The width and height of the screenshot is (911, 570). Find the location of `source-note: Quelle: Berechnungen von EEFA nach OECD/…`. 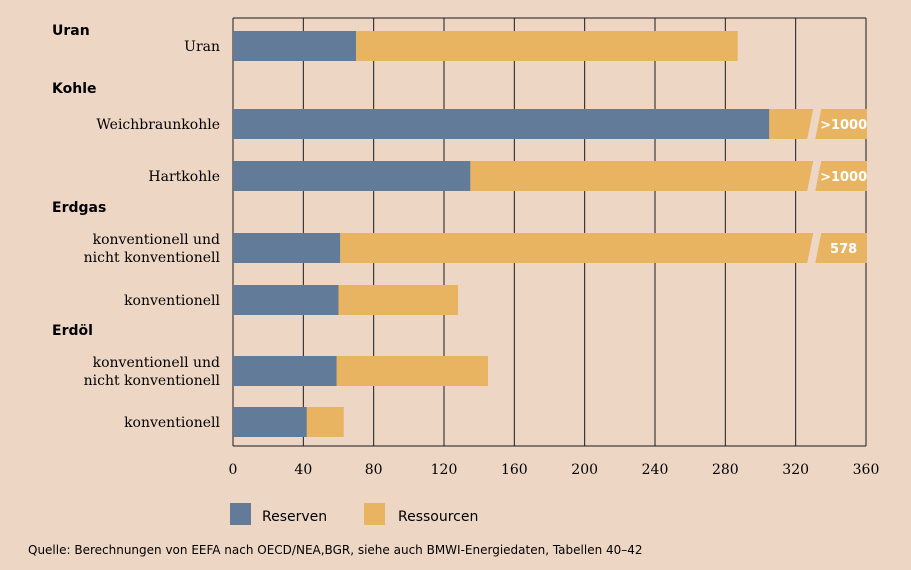

source-note: Quelle: Berechnungen von EEFA nach OECD/… is located at coordinates (335, 550).